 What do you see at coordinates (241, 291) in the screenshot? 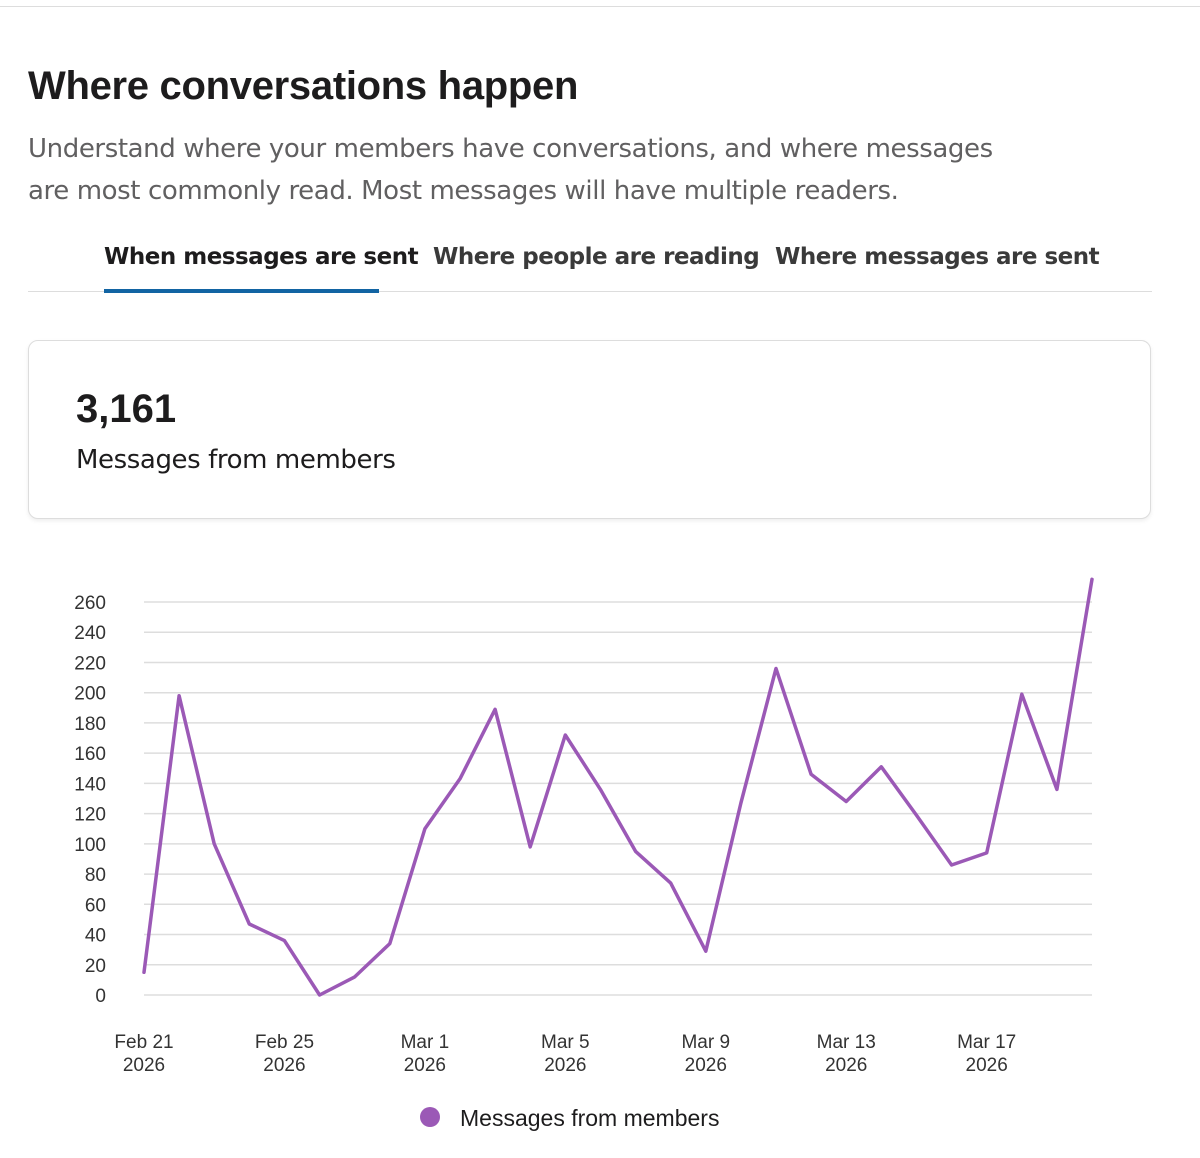
I see `active-tab-indicator` at bounding box center [241, 291].